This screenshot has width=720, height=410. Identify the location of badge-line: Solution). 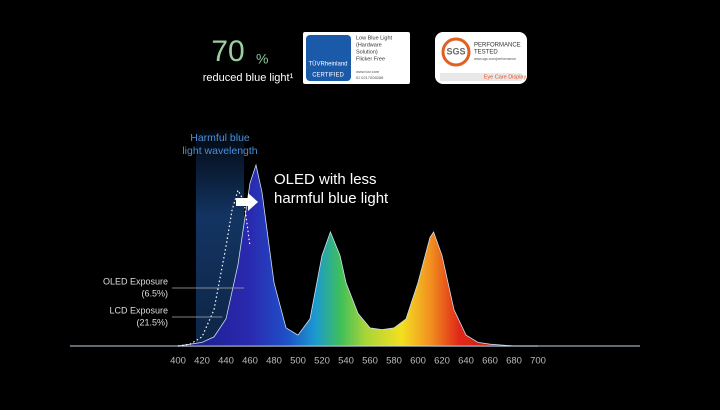
(367, 52).